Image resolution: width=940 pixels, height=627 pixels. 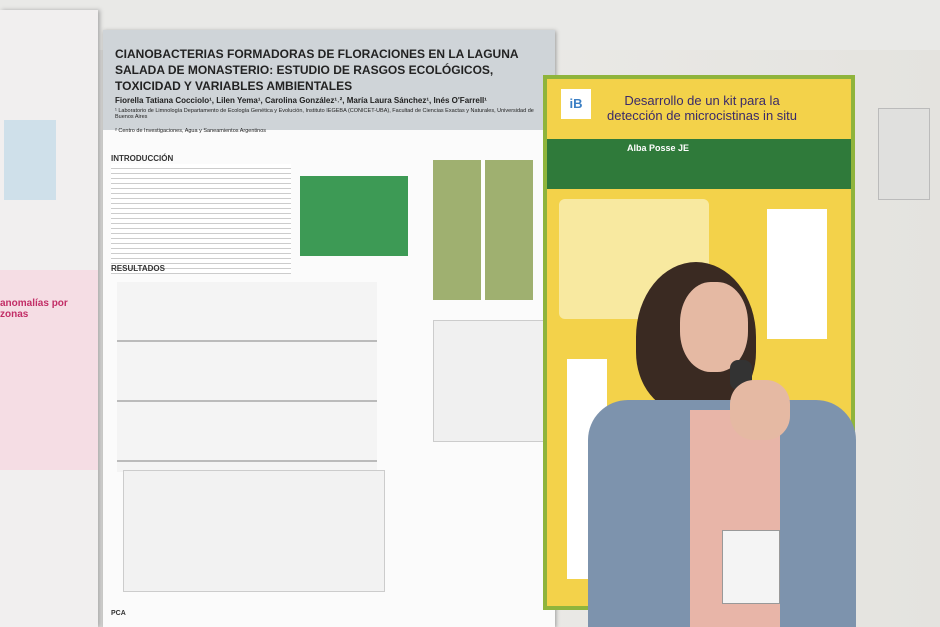 I want to click on panel, so click(x=49, y=370).